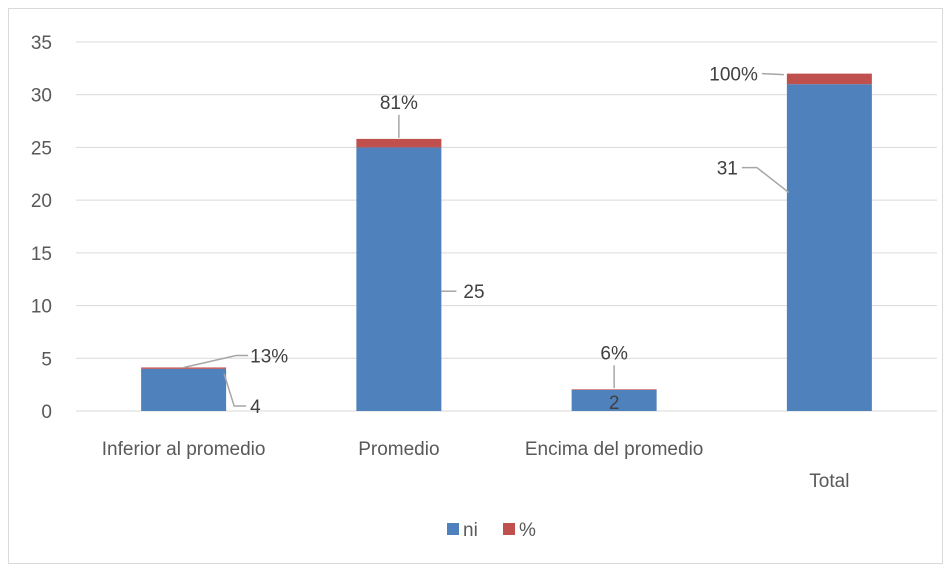 This screenshot has width=951, height=570. I want to click on y-tick-label: 0, so click(46, 412).